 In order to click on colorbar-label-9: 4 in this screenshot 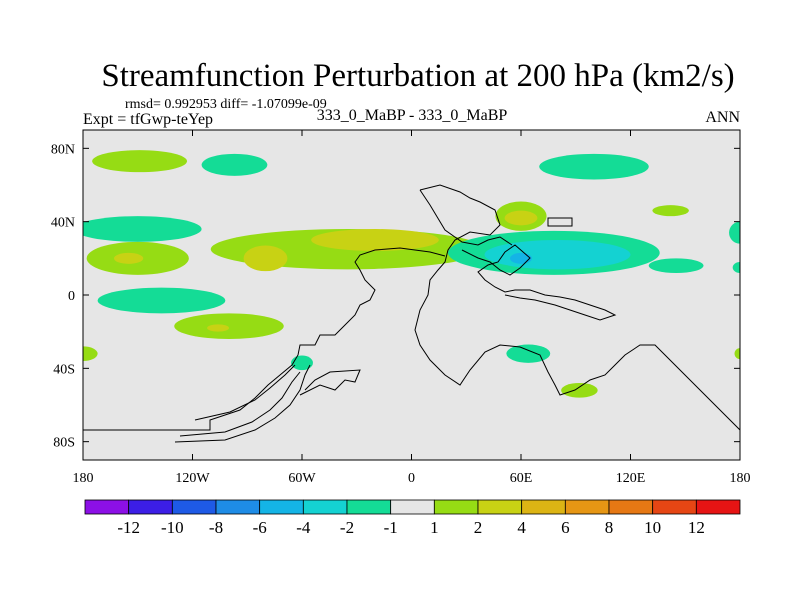, I will do `click(521, 527)`.